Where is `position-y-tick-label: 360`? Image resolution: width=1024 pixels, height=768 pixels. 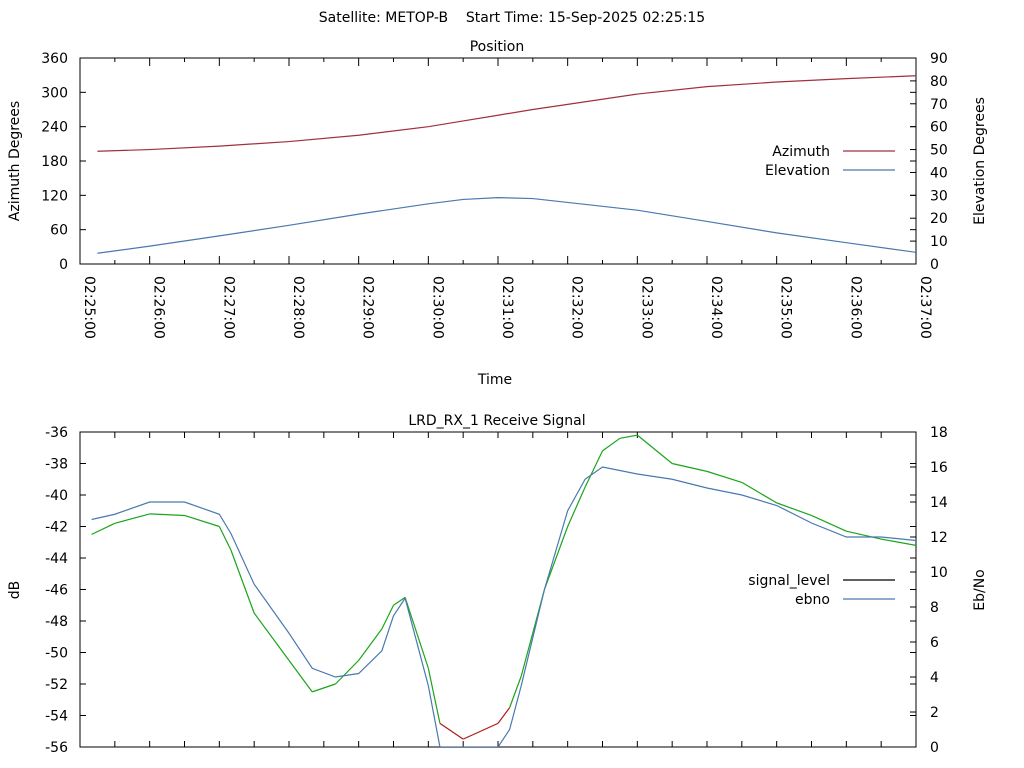 position-y-tick-label: 360 is located at coordinates (54, 59).